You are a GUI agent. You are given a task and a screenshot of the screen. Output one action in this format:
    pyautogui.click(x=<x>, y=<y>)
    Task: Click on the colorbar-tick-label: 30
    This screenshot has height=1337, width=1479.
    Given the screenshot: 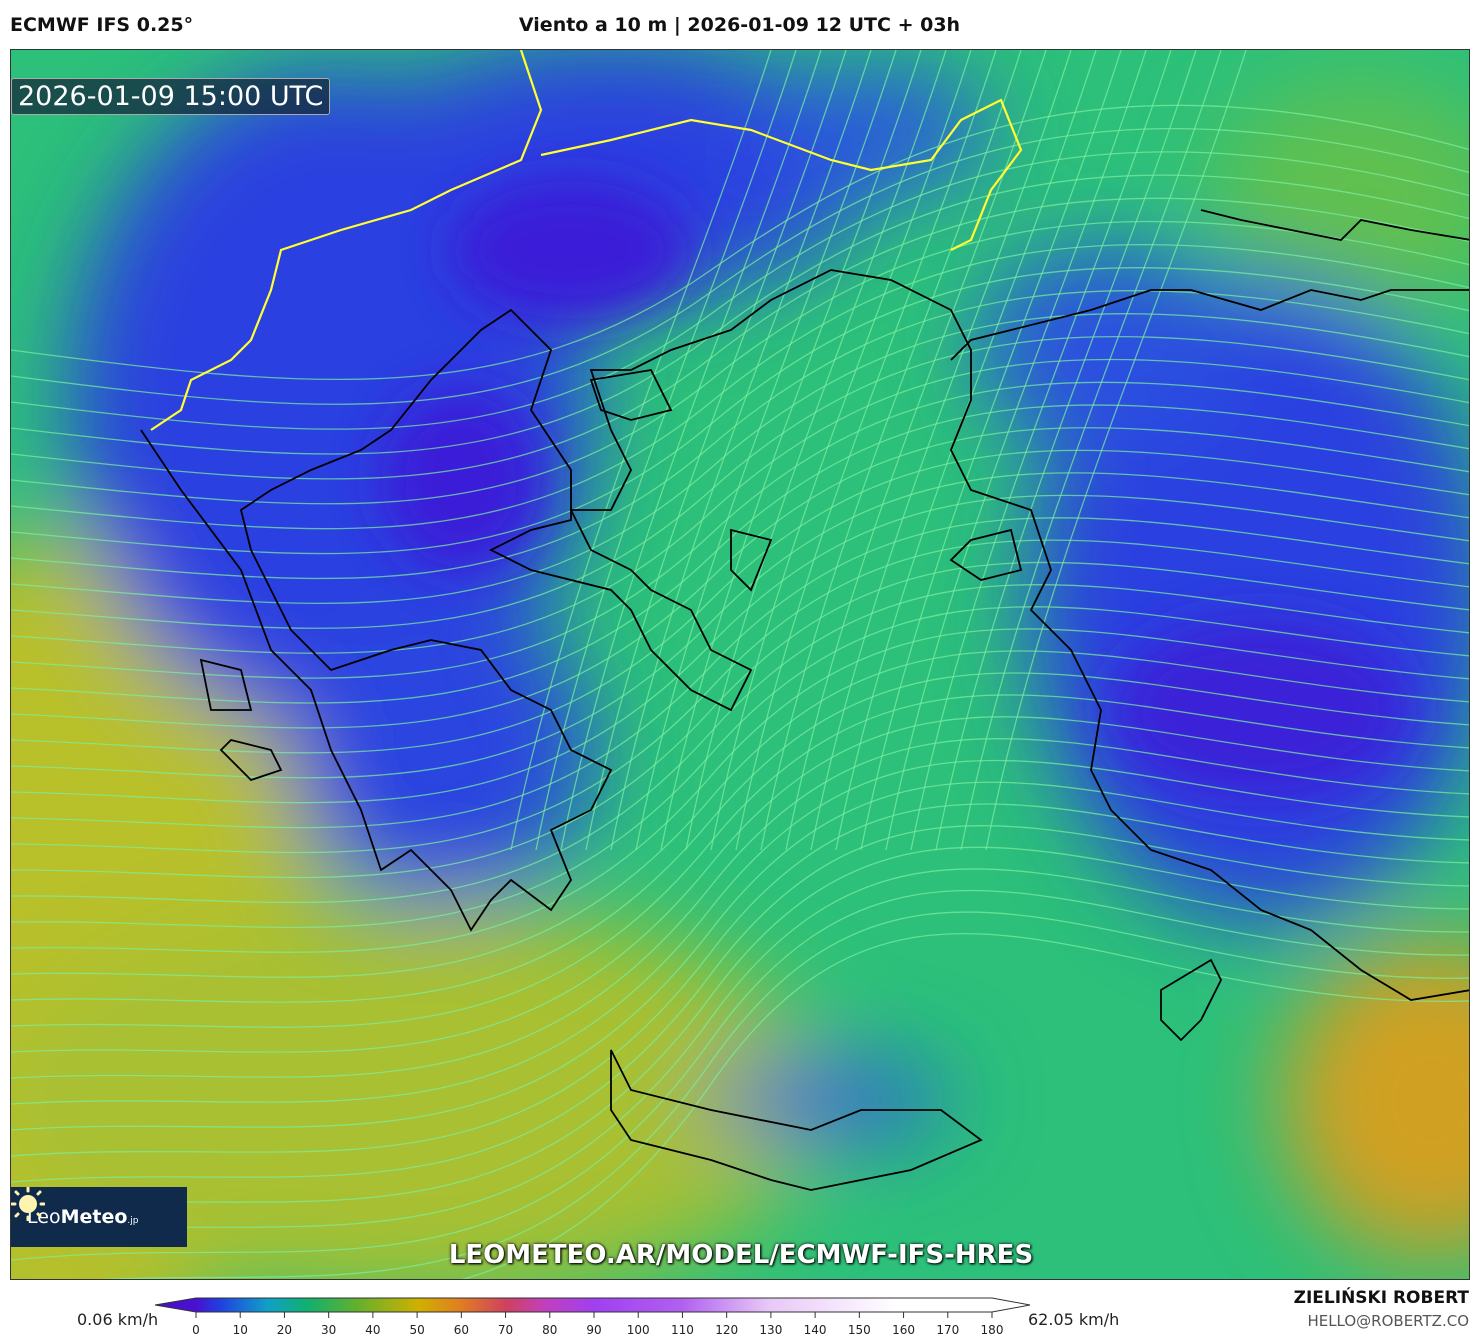 What is the action you would take?
    pyautogui.click(x=328, y=1330)
    